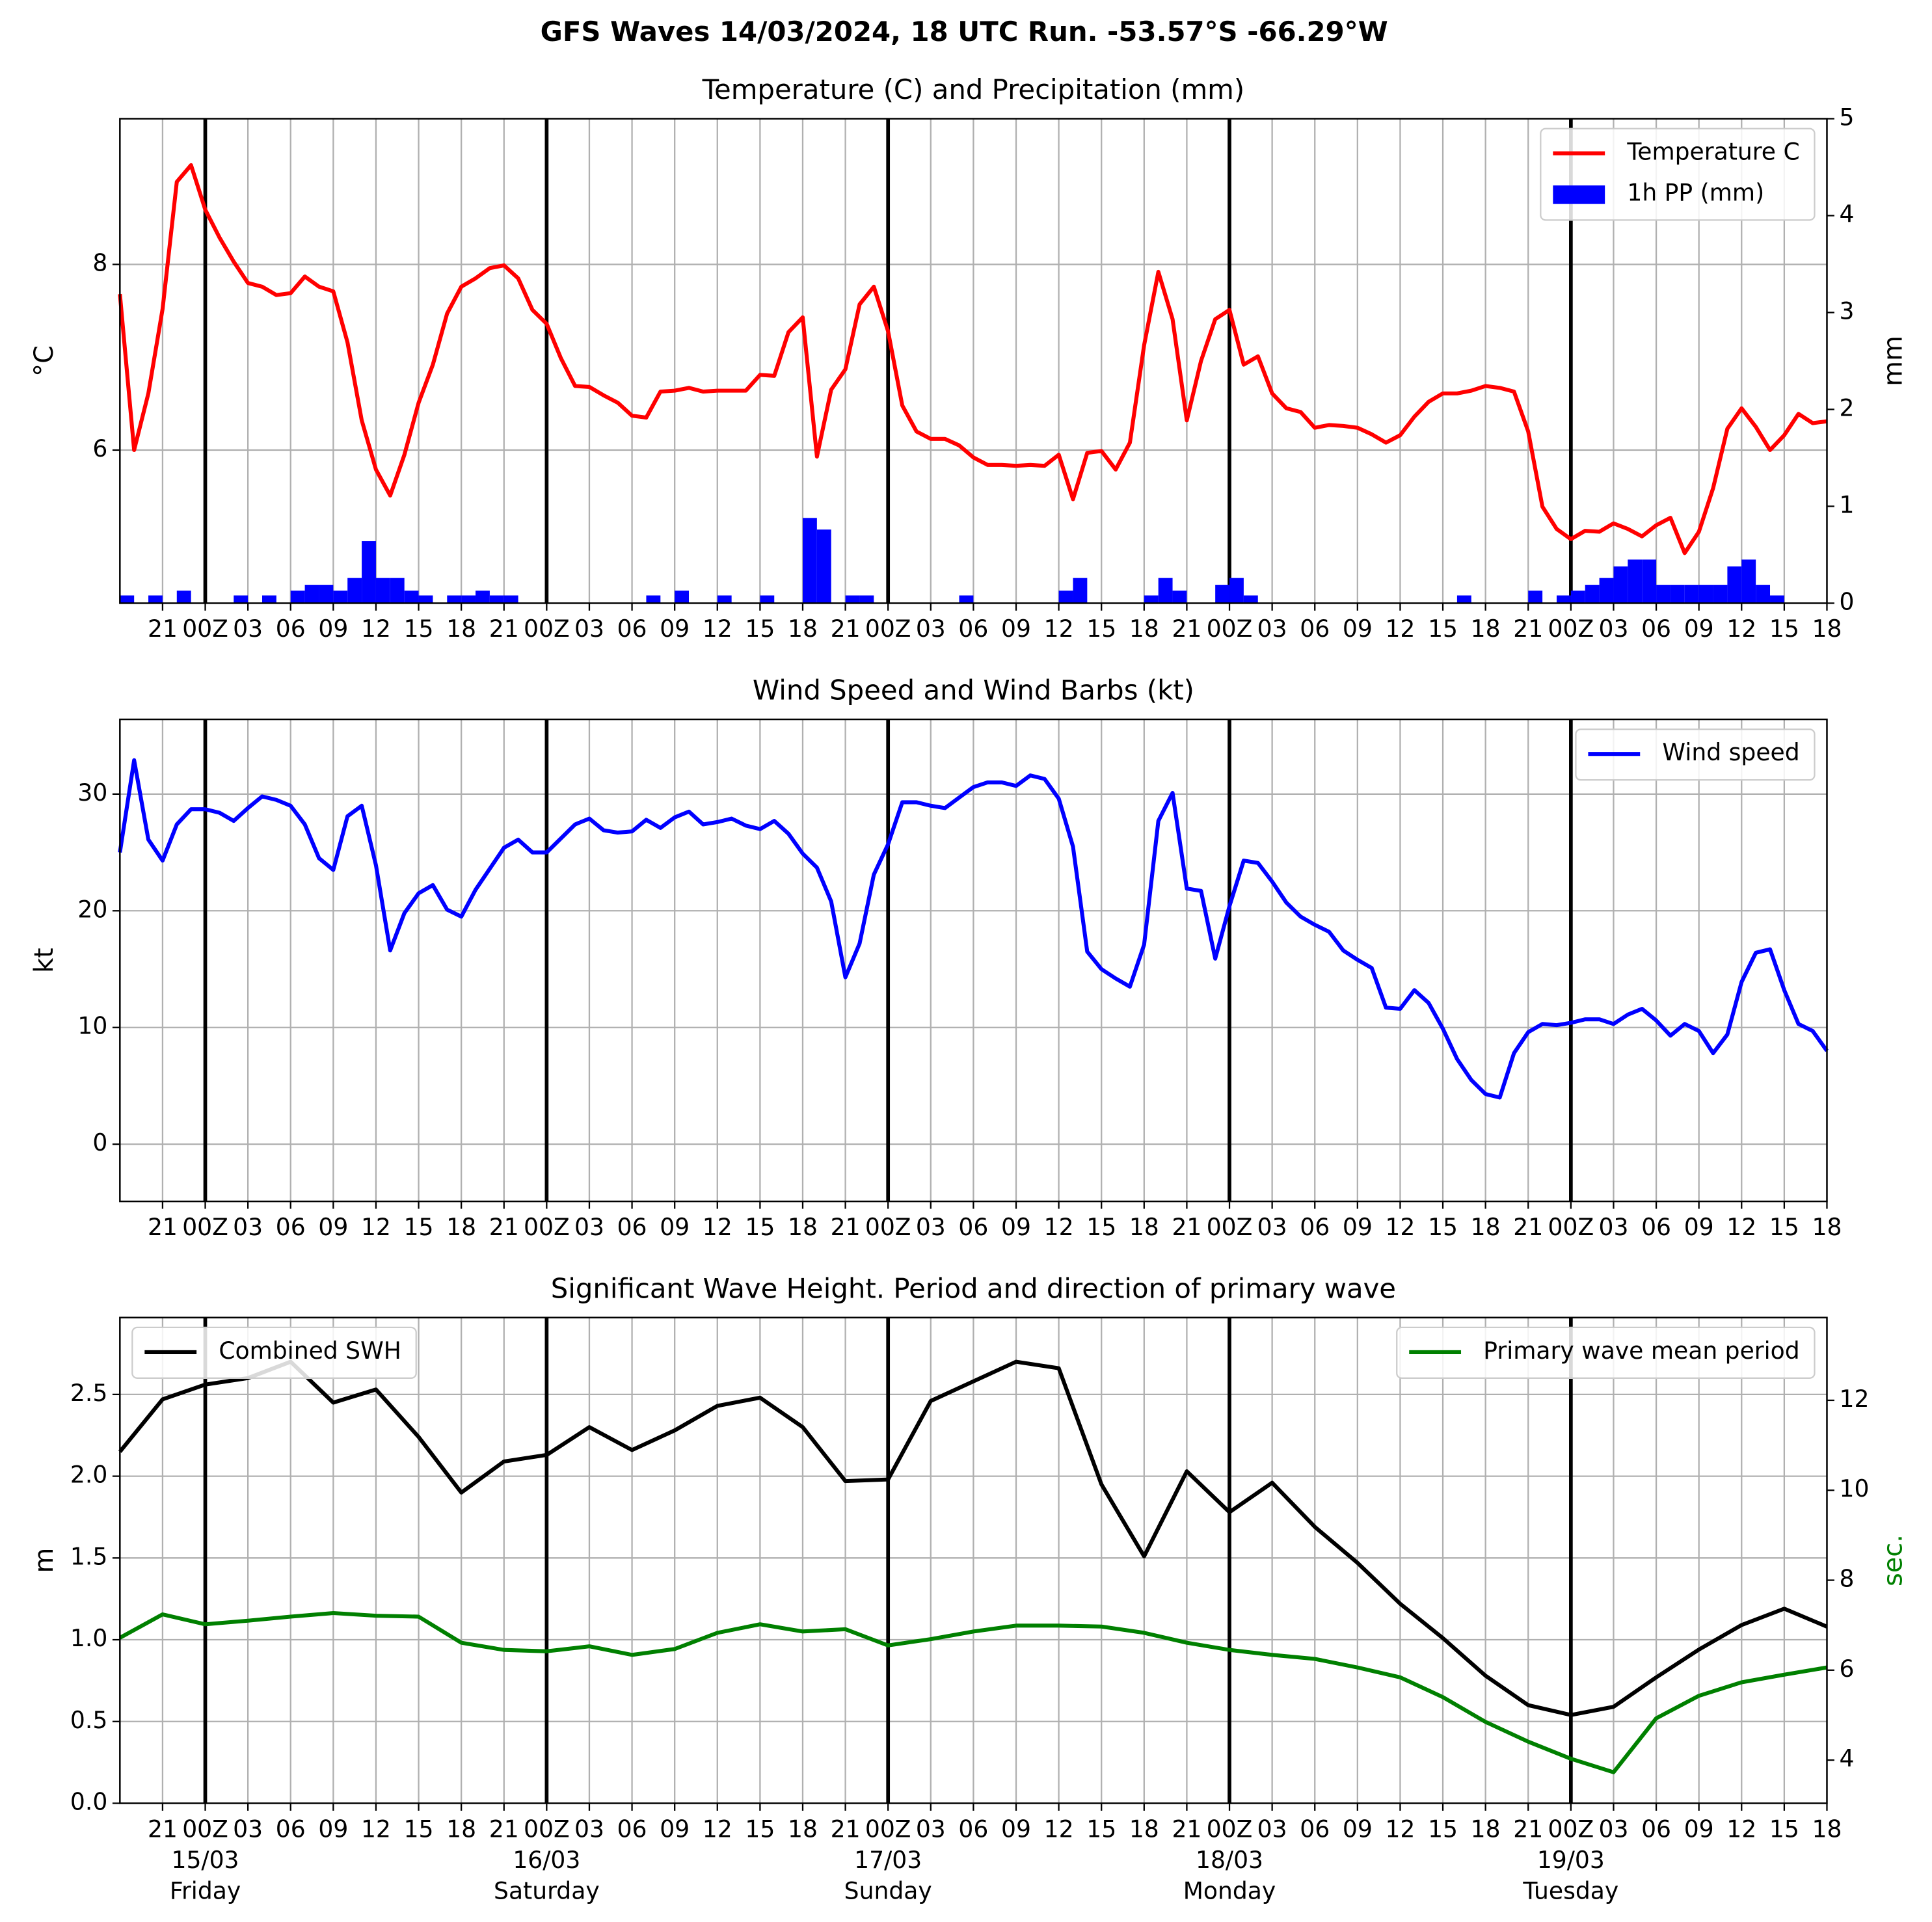 This screenshot has height=1922, width=1932. I want to click on y2-tick-label: 2, so click(1847, 407).